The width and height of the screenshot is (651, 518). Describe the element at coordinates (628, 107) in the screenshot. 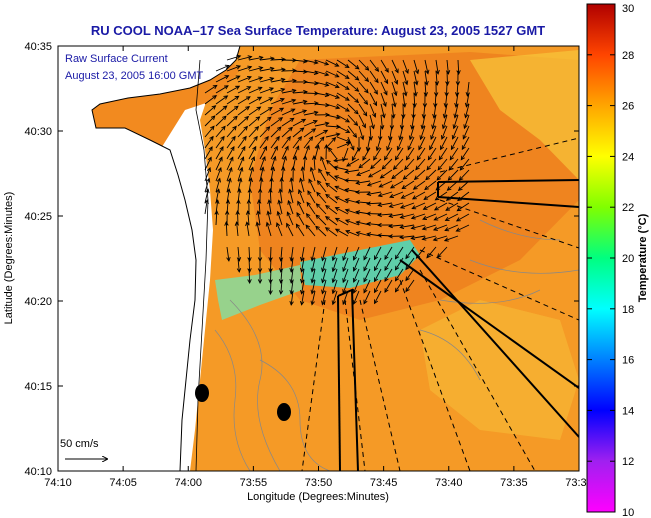

I see `colorbar-tick-label: 26` at that location.